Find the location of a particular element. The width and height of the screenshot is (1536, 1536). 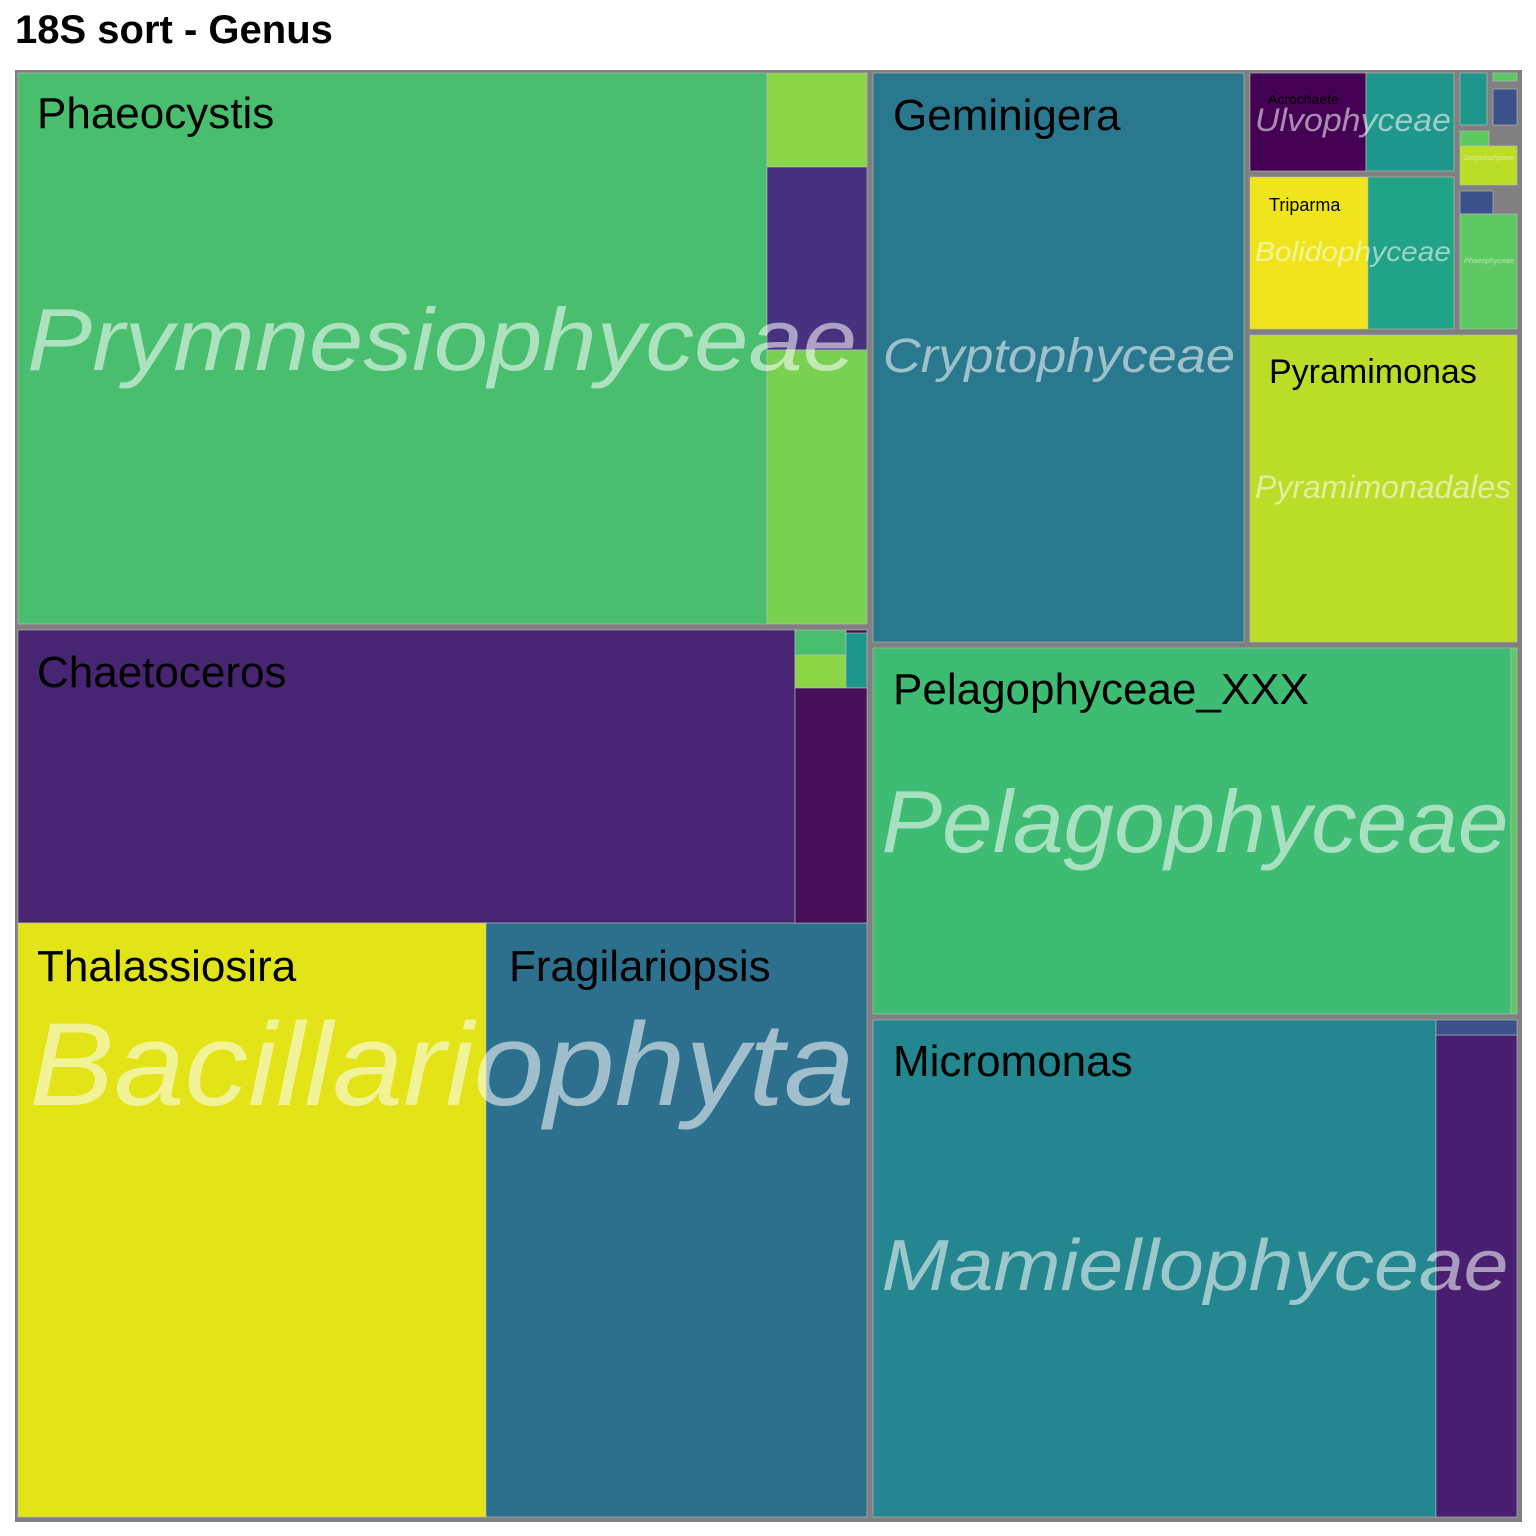

group-label-mamiellophyceae: Mamiellophyceae is located at coordinates (1195, 1266).